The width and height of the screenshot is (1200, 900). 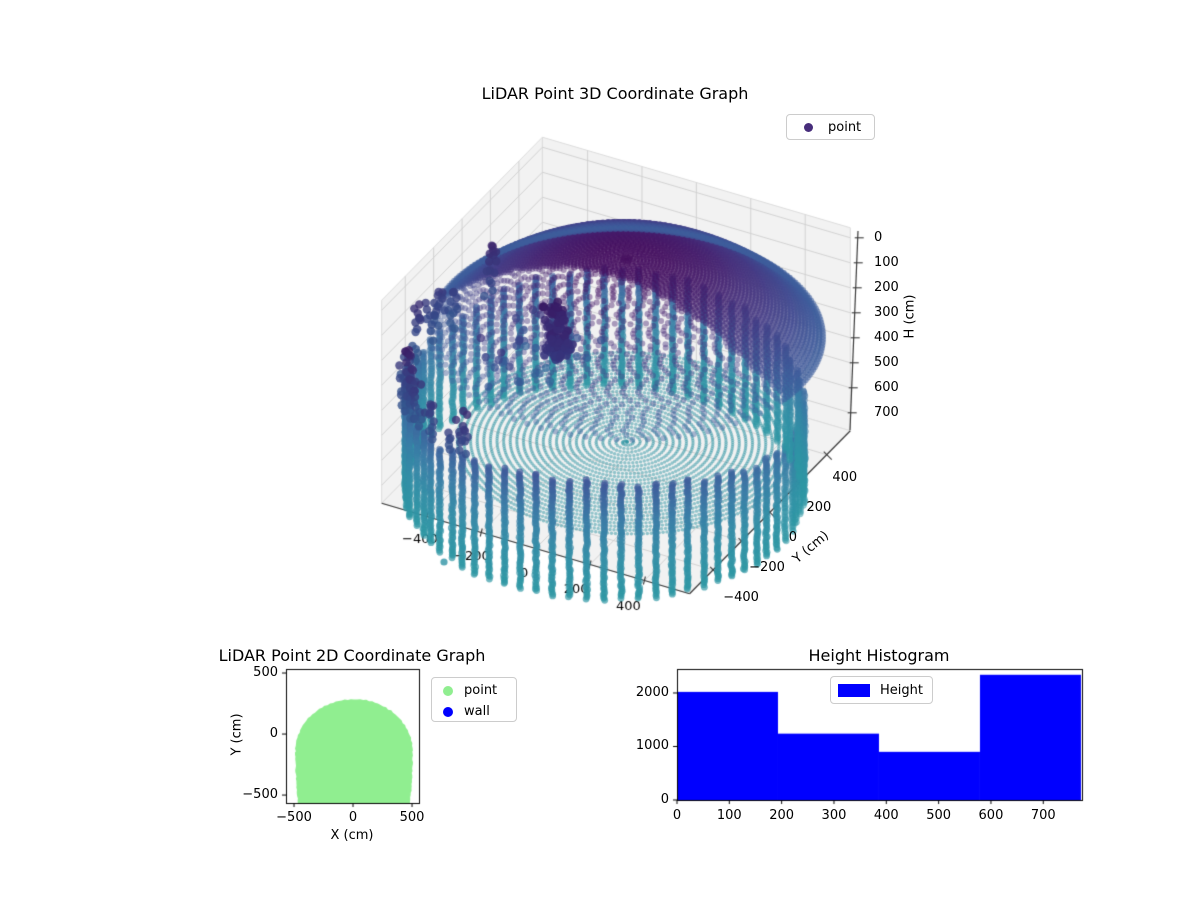 I want to click on plot2d-x-tick-label: −500, so click(x=294, y=817).